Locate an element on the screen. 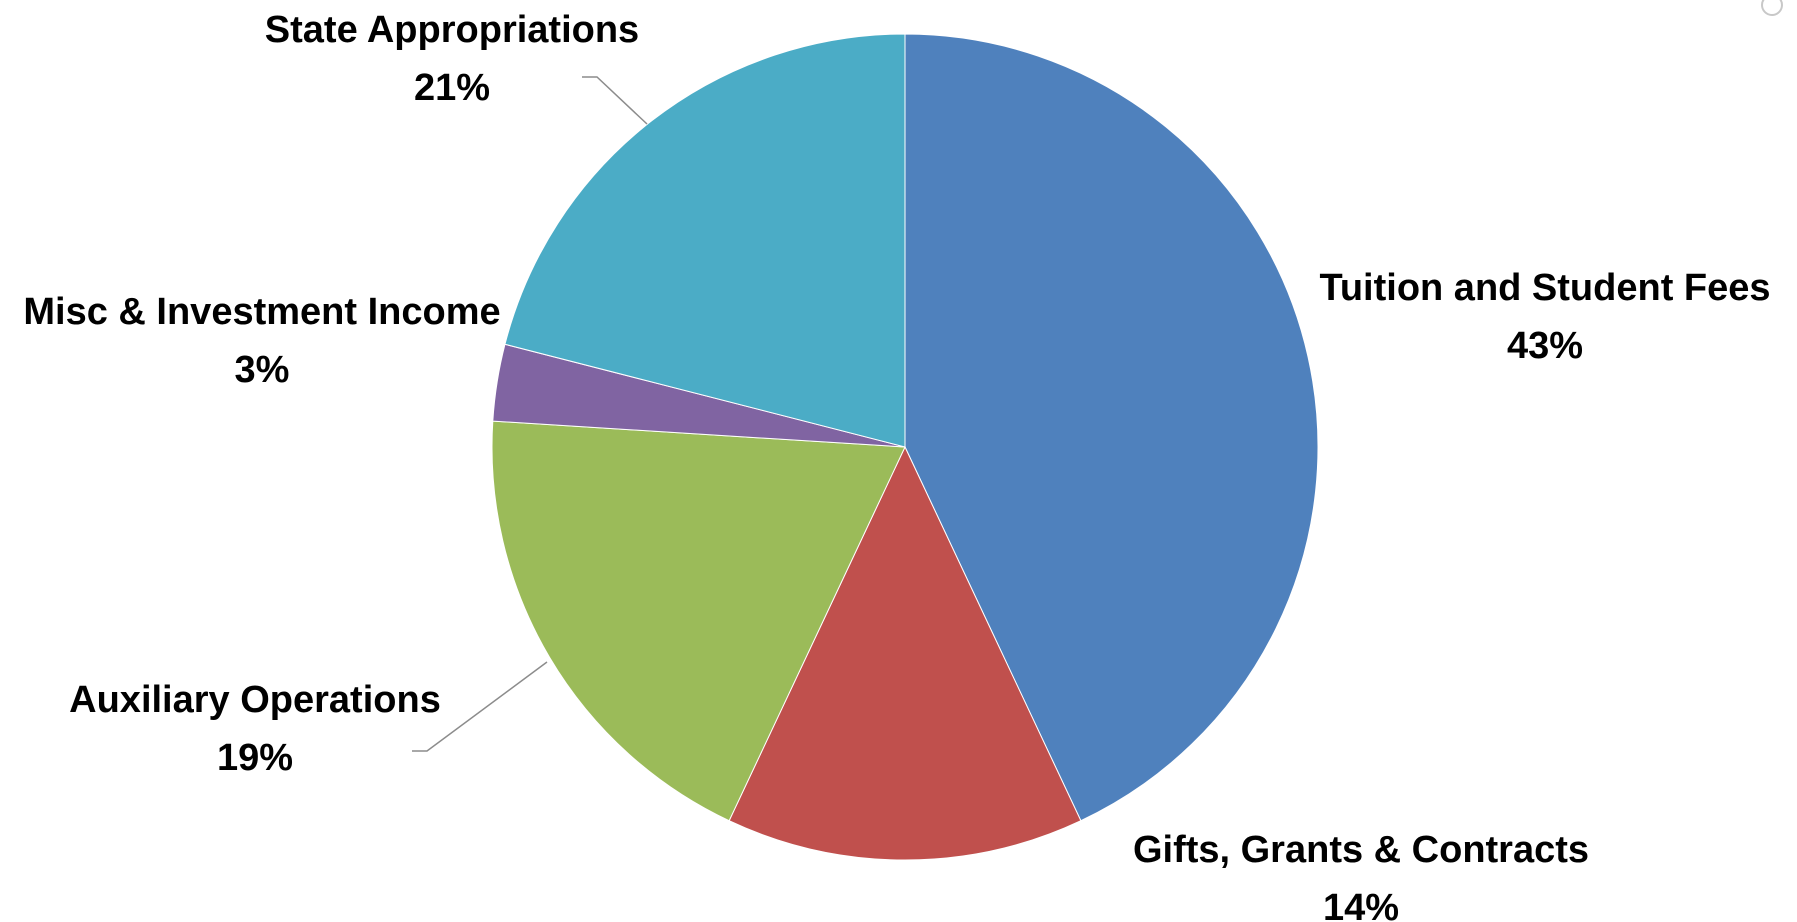 This screenshot has height=922, width=1797. slice-label-misc: Misc & Investment Income is located at coordinates (261, 312).